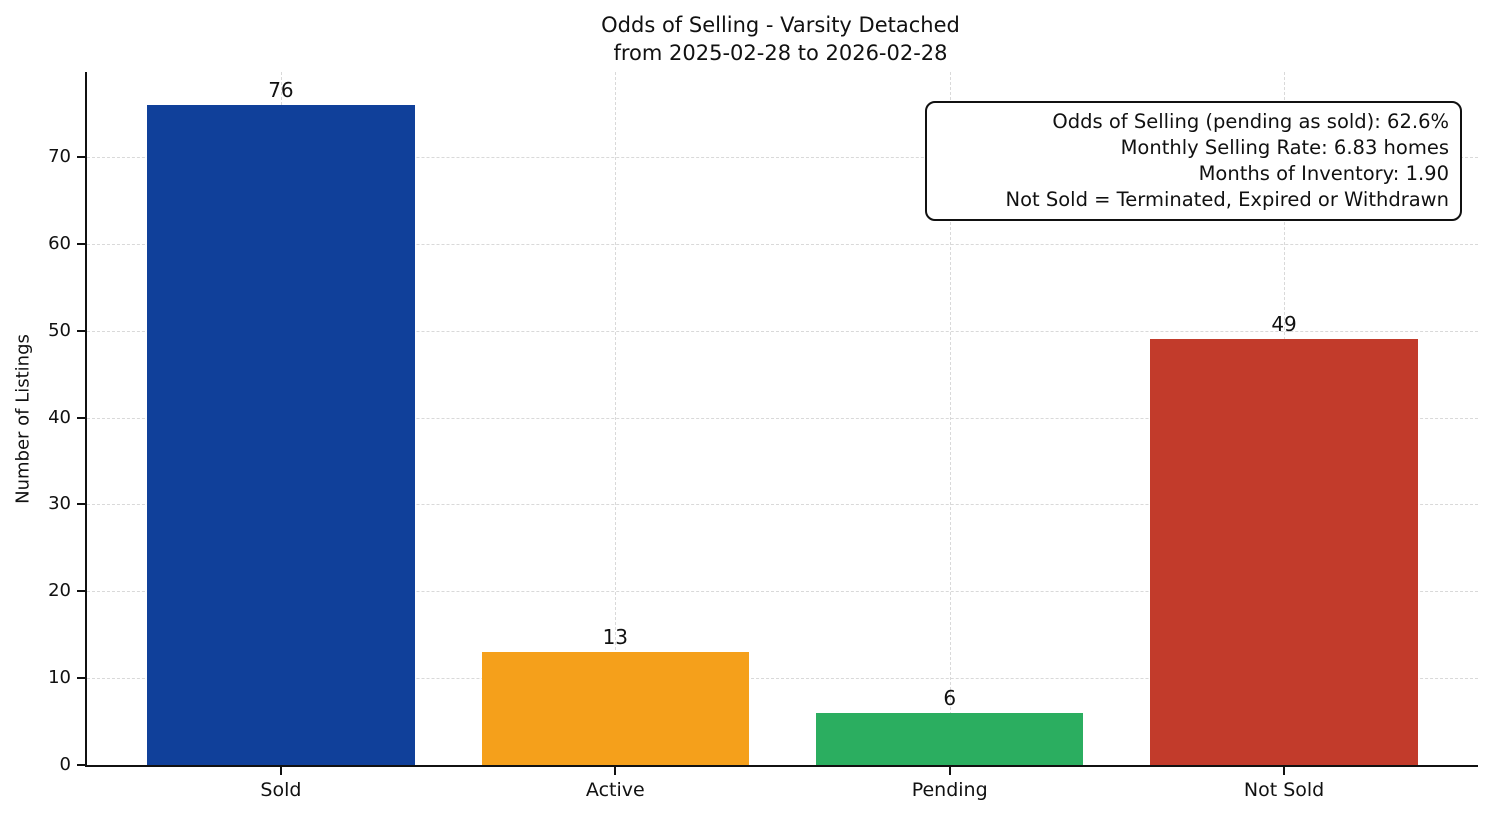  What do you see at coordinates (59, 243) in the screenshot?
I see `y-tick-label: 60` at bounding box center [59, 243].